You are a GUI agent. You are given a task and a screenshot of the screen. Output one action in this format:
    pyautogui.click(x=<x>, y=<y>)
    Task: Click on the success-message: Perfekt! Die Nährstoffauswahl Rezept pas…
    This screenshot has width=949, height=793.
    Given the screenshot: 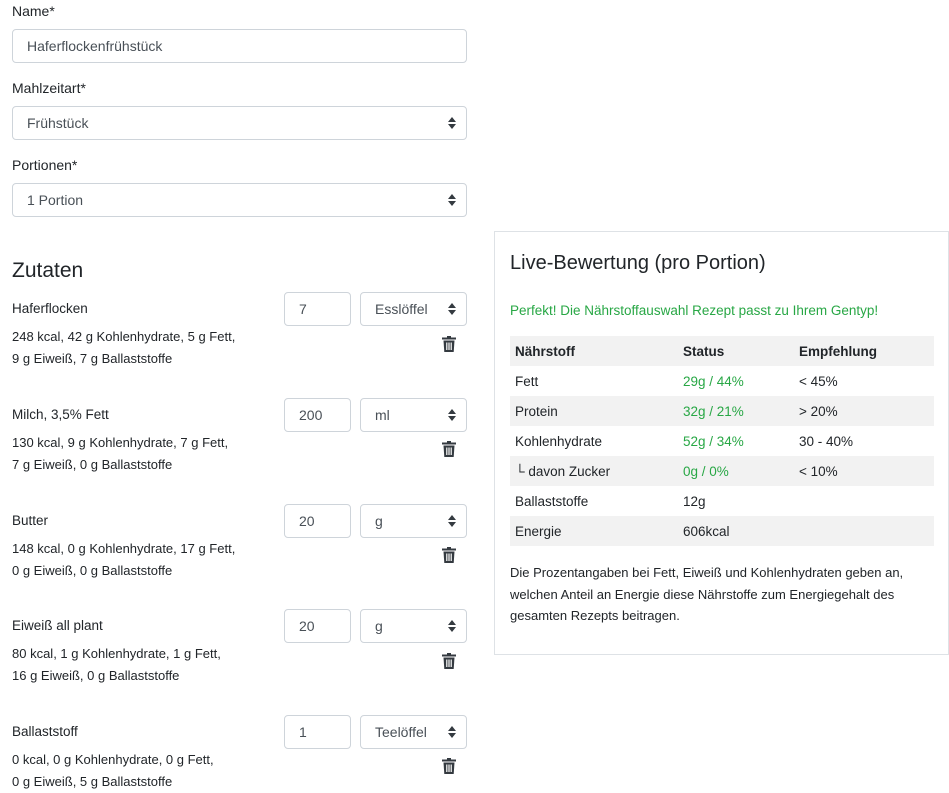 What is the action you would take?
    pyautogui.click(x=694, y=310)
    